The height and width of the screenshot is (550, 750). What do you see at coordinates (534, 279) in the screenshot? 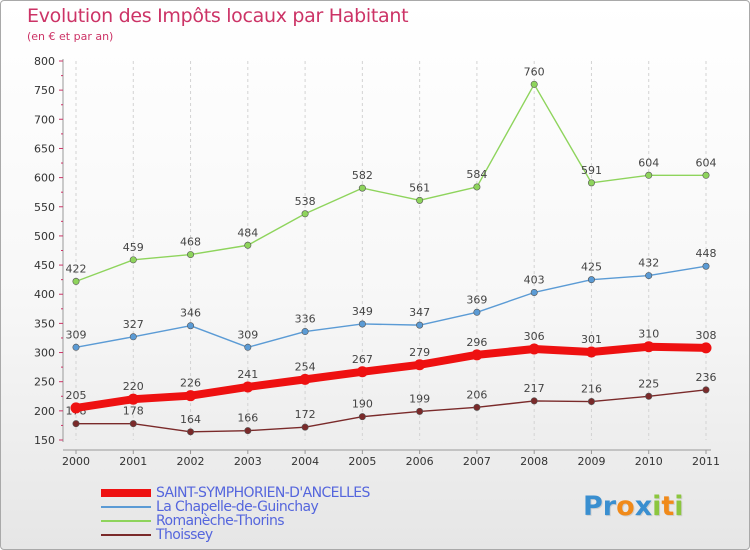
I see `data-label-la-chapelle-de-guinchay-2008: 403` at bounding box center [534, 279].